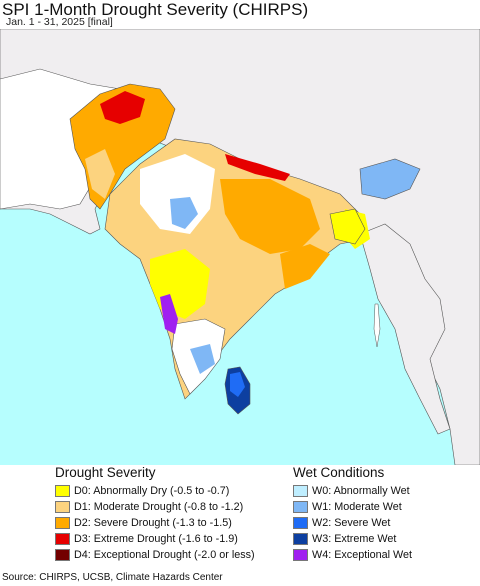  What do you see at coordinates (59, 22) in the screenshot?
I see `map-subtitle: Jan. 1 - 31, 2025 [final]` at bounding box center [59, 22].